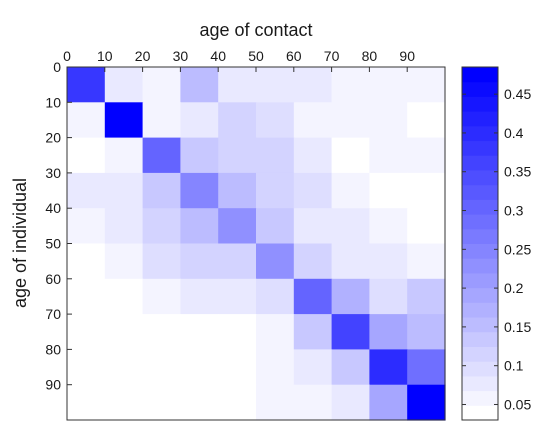 The width and height of the screenshot is (550, 434). What do you see at coordinates (237, 296) in the screenshot?
I see `heatmap-cell-r6-c4` at bounding box center [237, 296].